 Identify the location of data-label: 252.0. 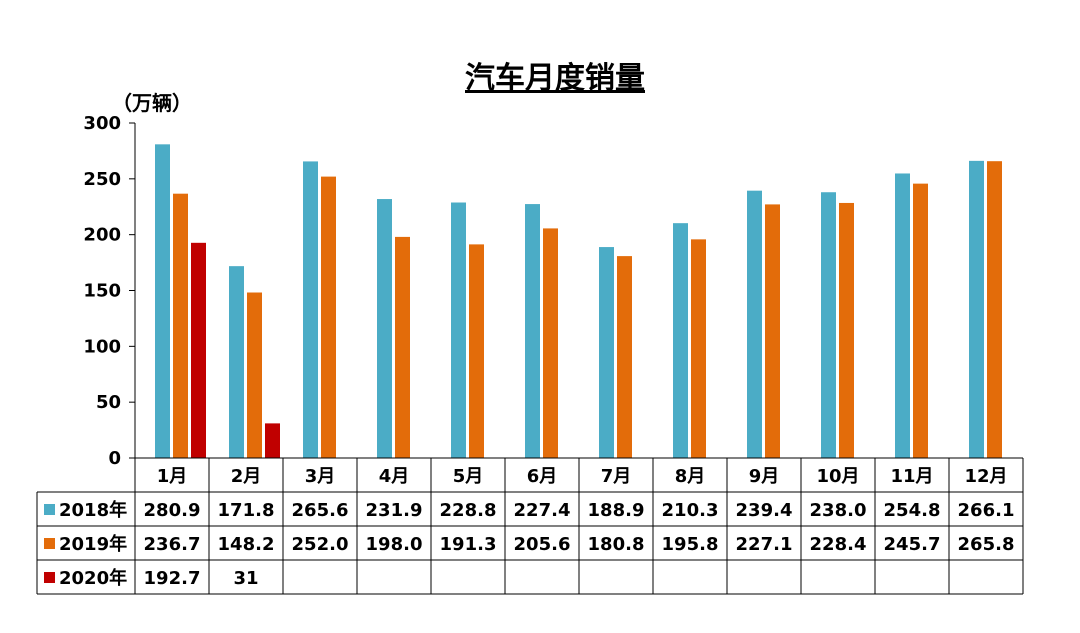
(320, 544).